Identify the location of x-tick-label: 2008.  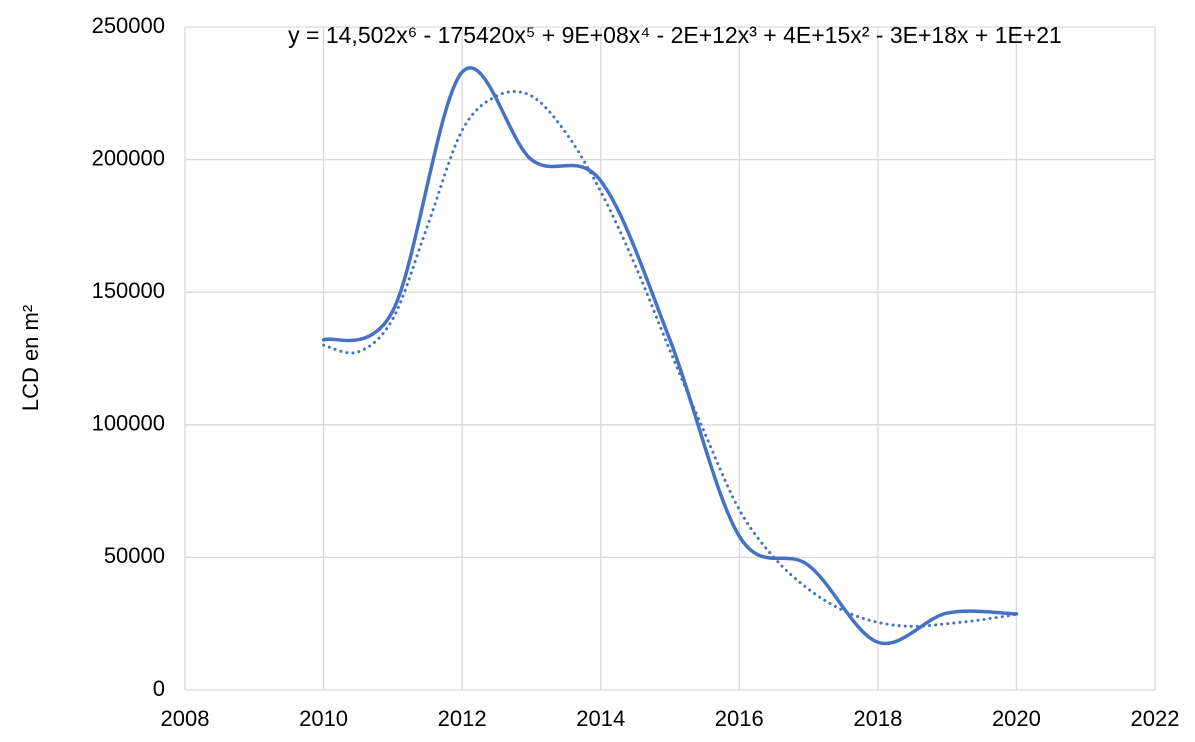
(185, 718).